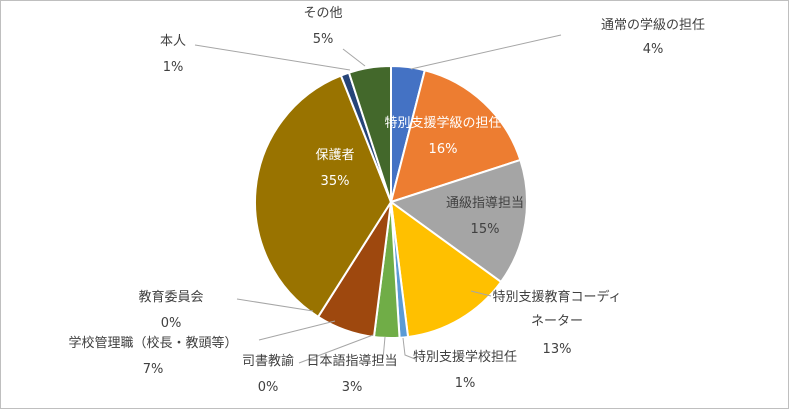  Describe the element at coordinates (334, 155) in the screenshot. I see `category-label: 保護者` at that location.